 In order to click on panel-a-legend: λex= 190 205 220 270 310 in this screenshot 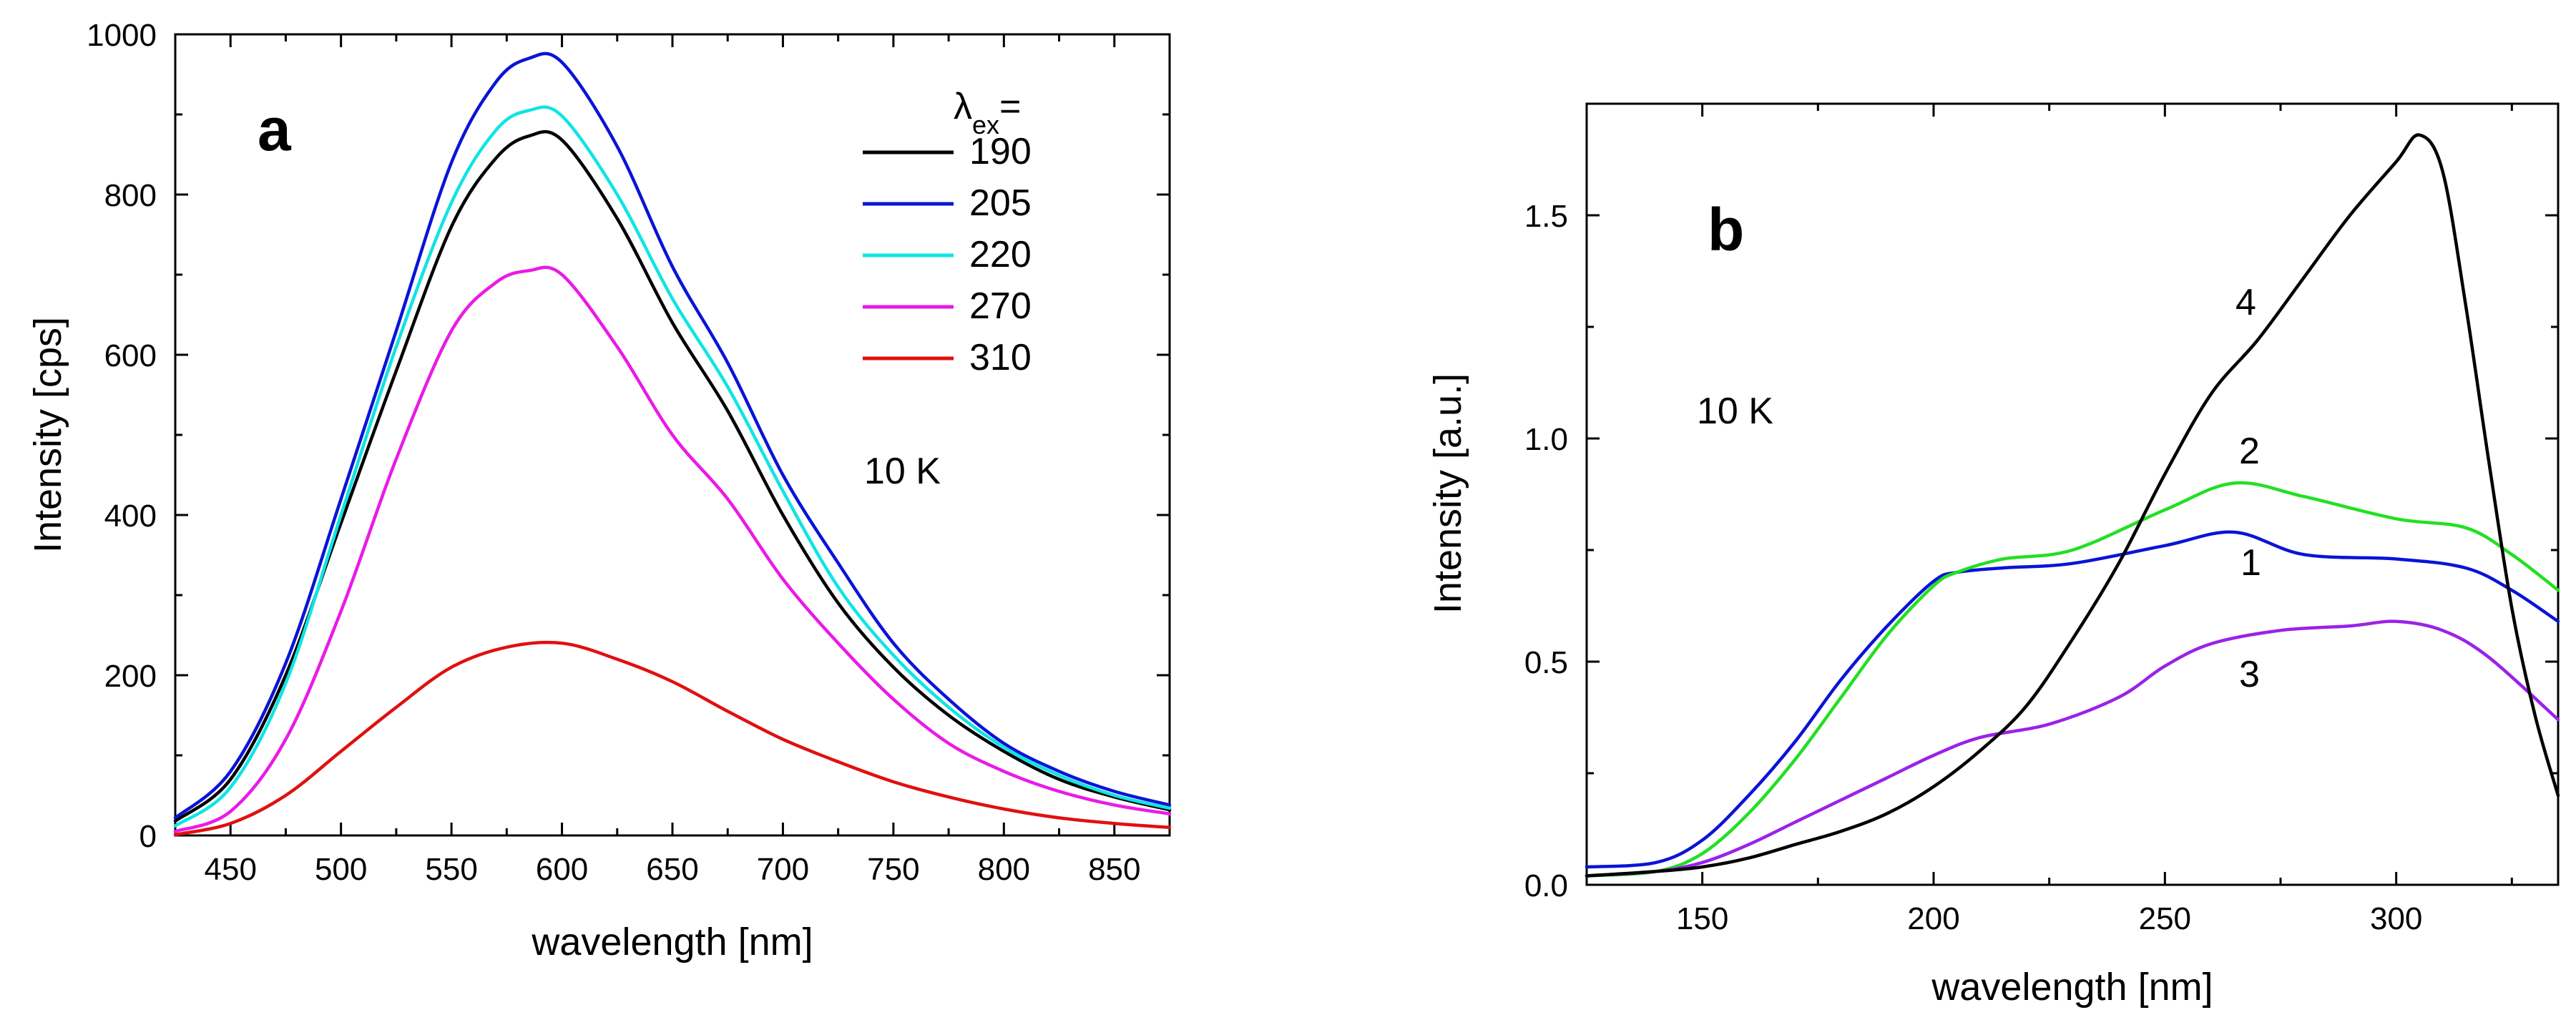, I will do `click(947, 232)`.